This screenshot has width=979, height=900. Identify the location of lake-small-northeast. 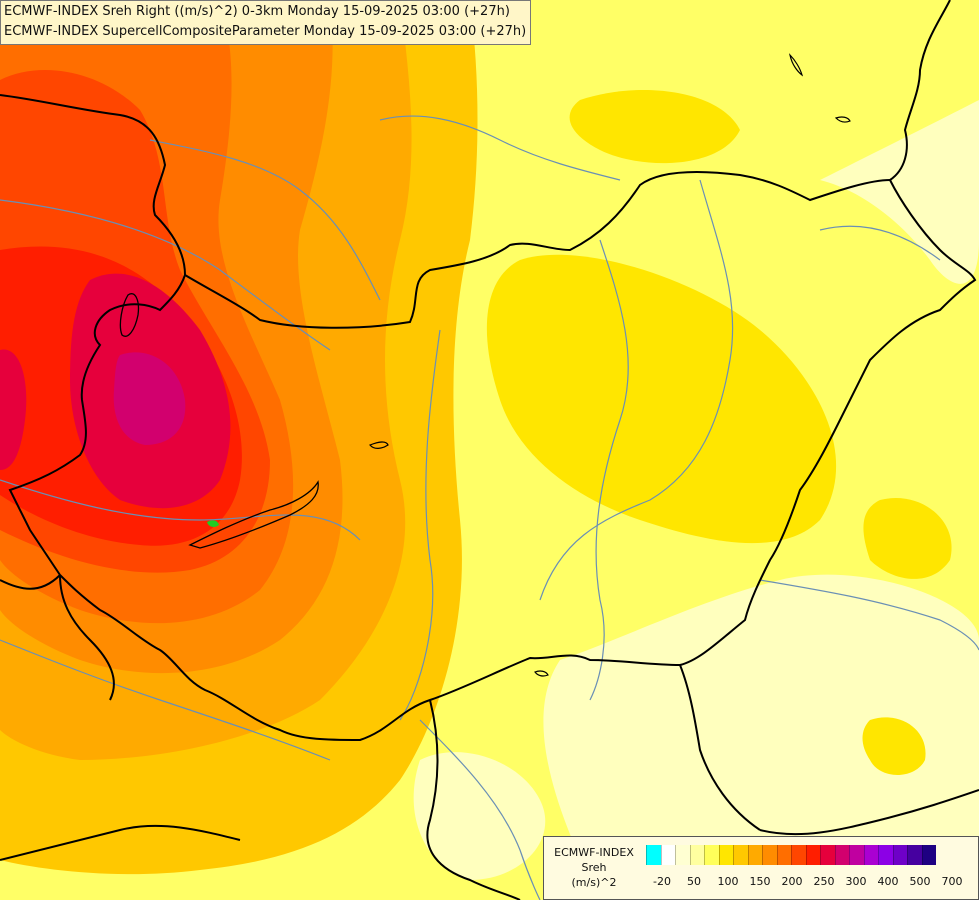
(796, 65).